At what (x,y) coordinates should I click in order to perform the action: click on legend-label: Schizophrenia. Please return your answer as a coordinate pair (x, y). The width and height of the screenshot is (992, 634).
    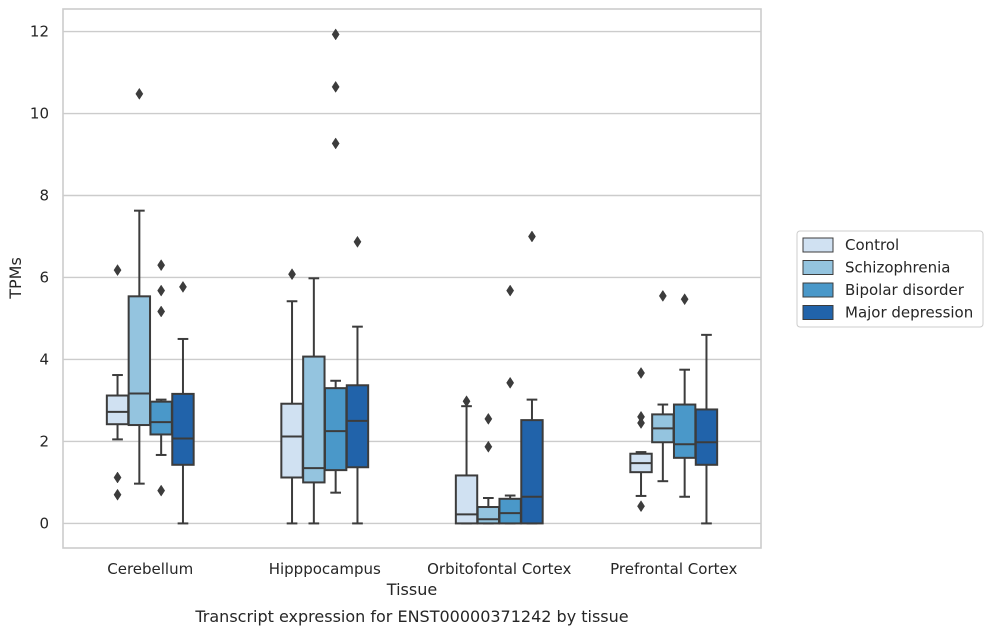
    Looking at the image, I should click on (897, 268).